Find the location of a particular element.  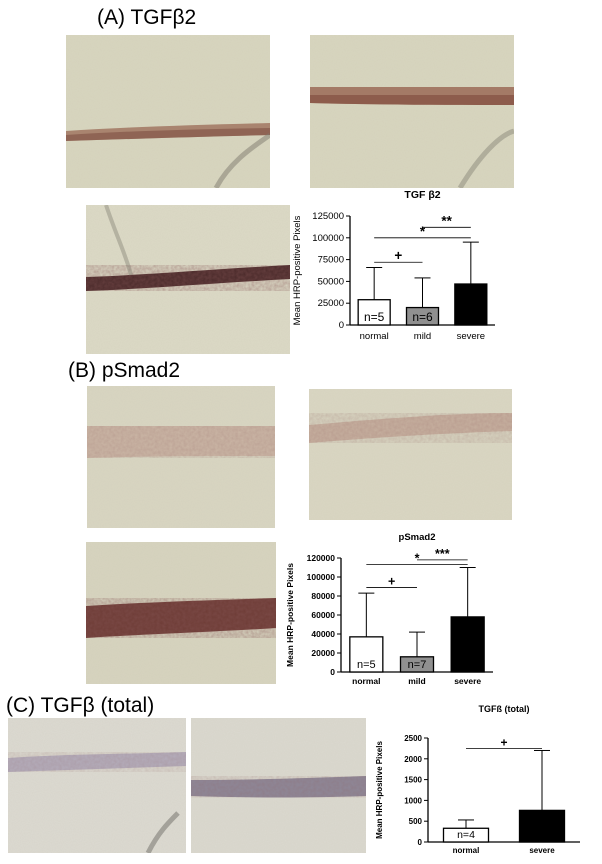

n-label: n=4 is located at coordinates (466, 835).